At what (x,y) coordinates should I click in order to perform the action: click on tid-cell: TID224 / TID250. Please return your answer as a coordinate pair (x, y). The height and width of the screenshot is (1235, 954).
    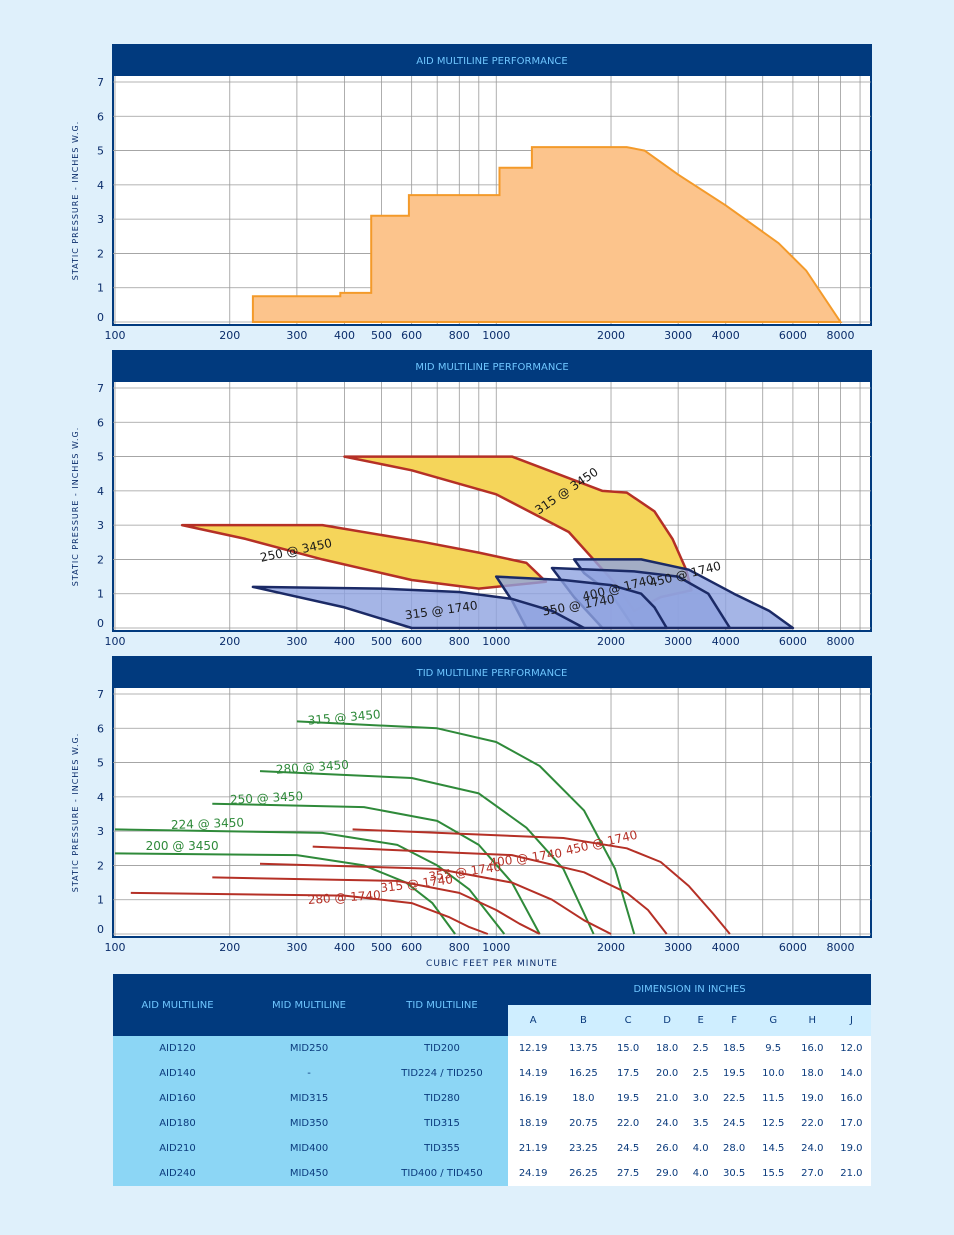
    Looking at the image, I should click on (442, 1073).